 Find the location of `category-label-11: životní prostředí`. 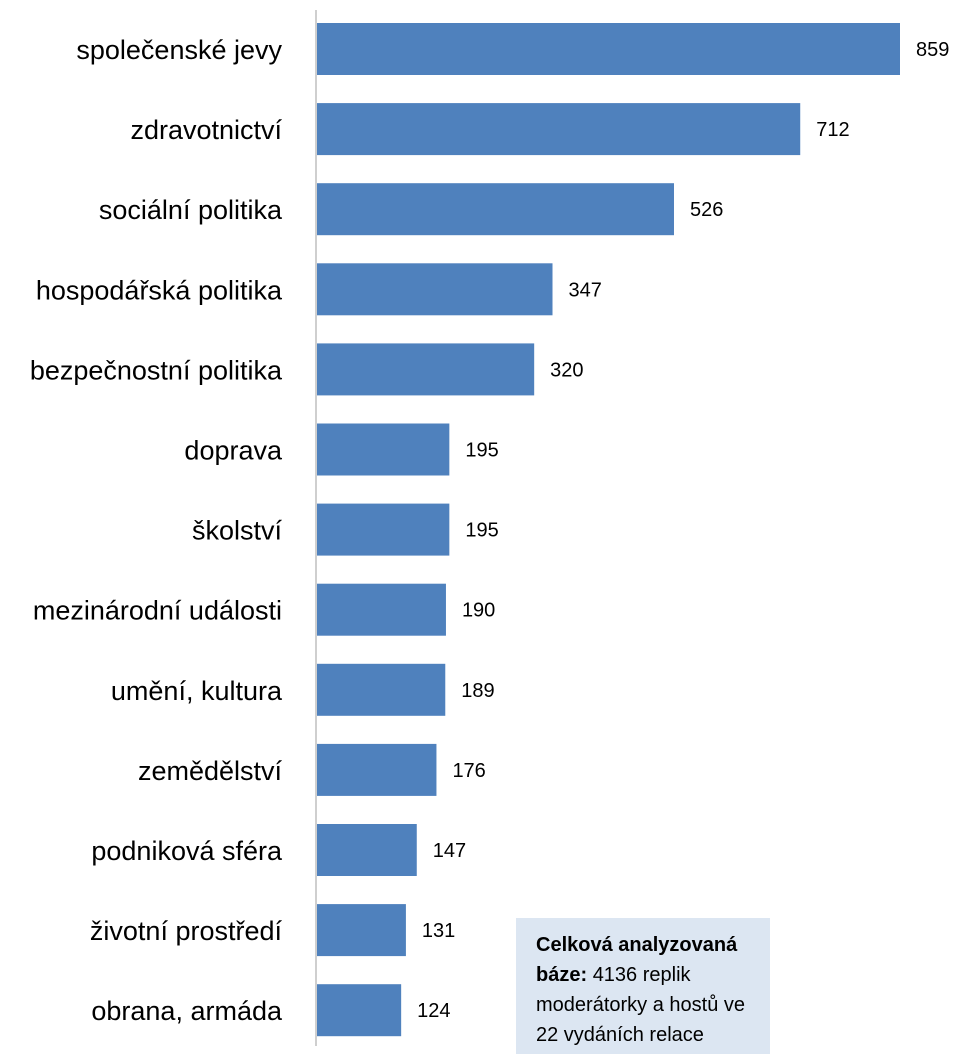

category-label-11: životní prostředí is located at coordinates (186, 931).